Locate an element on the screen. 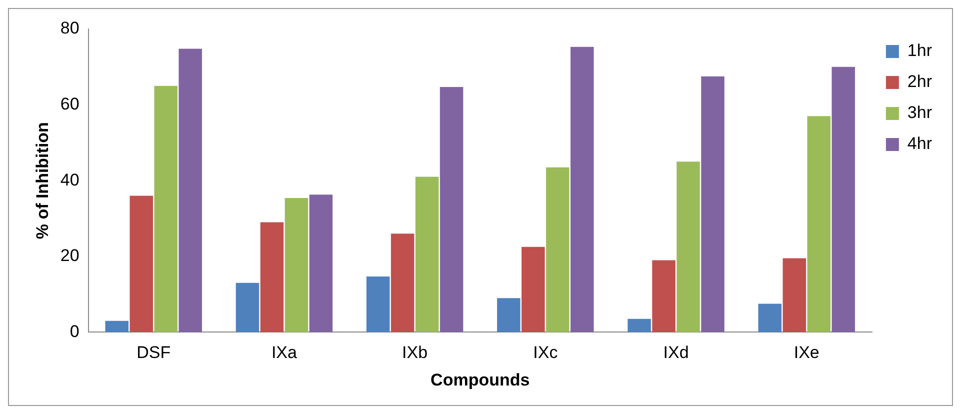  x-tick-label: IXc is located at coordinates (545, 352).